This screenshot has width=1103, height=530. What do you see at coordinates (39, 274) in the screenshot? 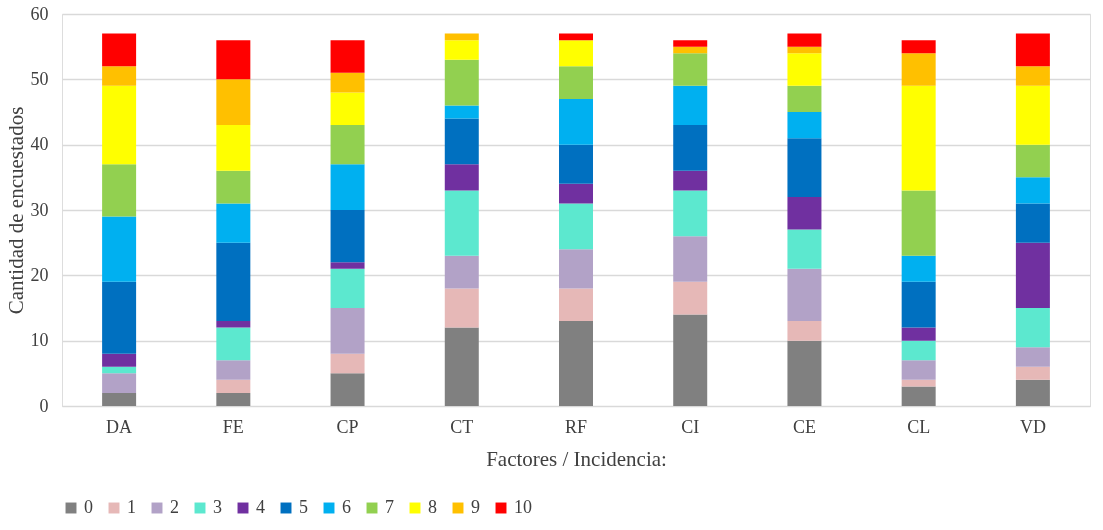
I see `y-tick-label: 20` at bounding box center [39, 274].